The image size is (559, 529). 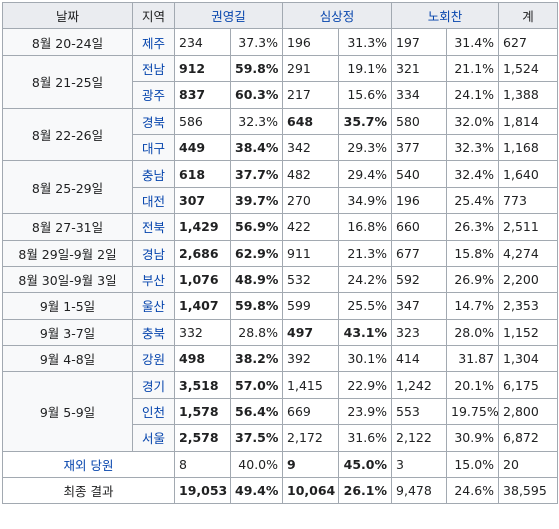 What do you see at coordinates (365, 491) in the screenshot?
I see `vote-share: 26.1%` at bounding box center [365, 491].